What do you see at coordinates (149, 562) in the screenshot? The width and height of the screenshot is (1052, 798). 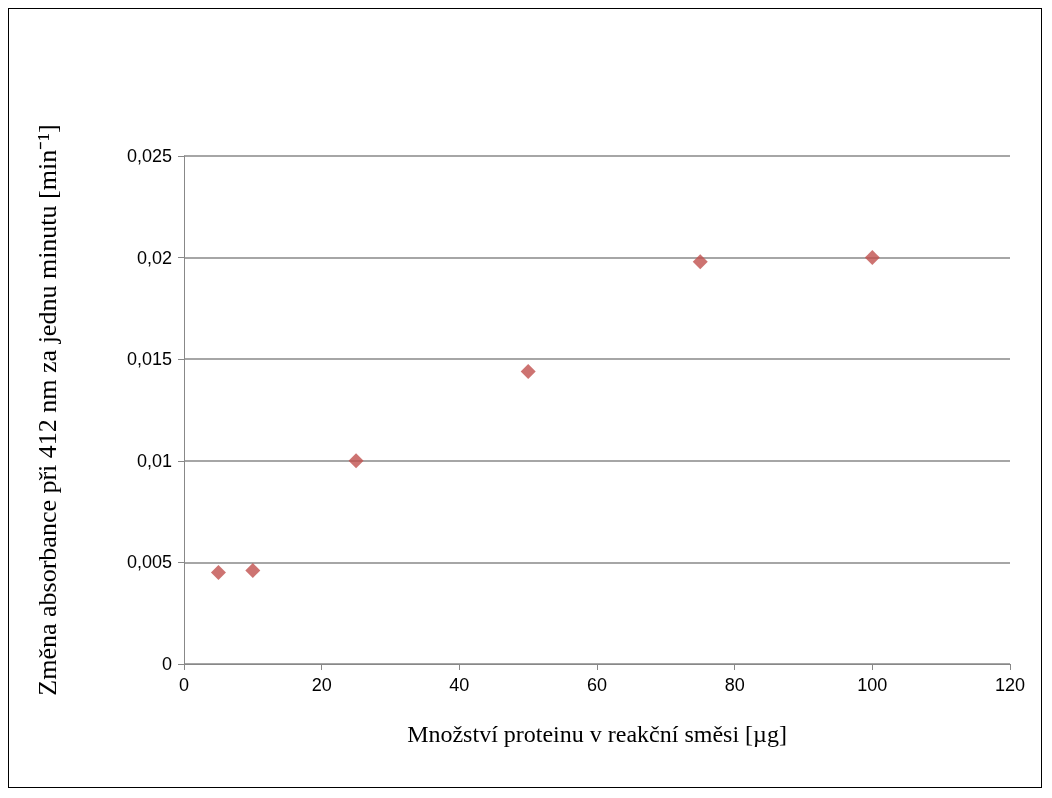 I see `y-tick-label: 0,005` at bounding box center [149, 562].